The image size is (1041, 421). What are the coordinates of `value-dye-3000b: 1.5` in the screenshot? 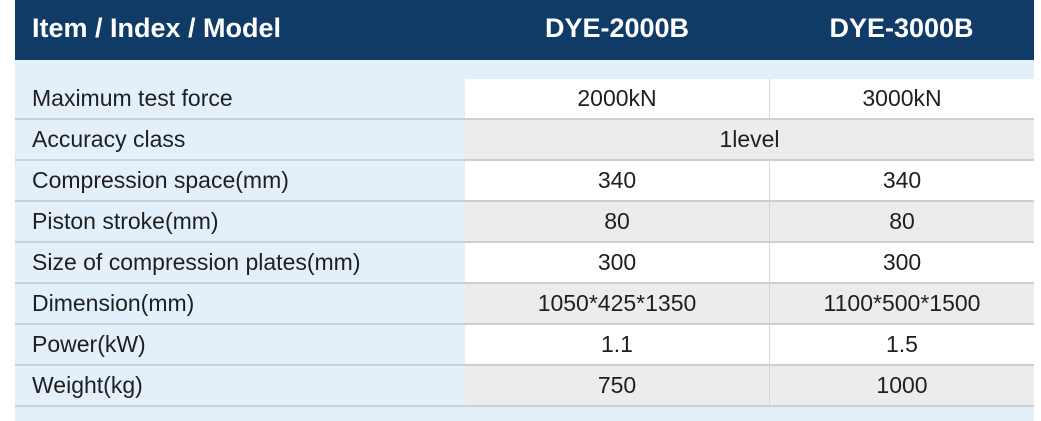 It's located at (901, 344).